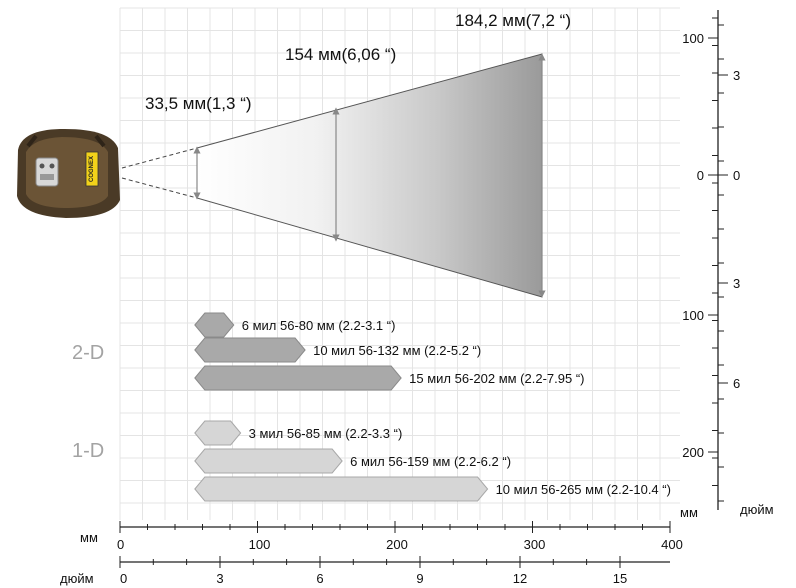 The height and width of the screenshot is (588, 796). I want to click on bottom-mm-tick-label: 400, so click(672, 544).